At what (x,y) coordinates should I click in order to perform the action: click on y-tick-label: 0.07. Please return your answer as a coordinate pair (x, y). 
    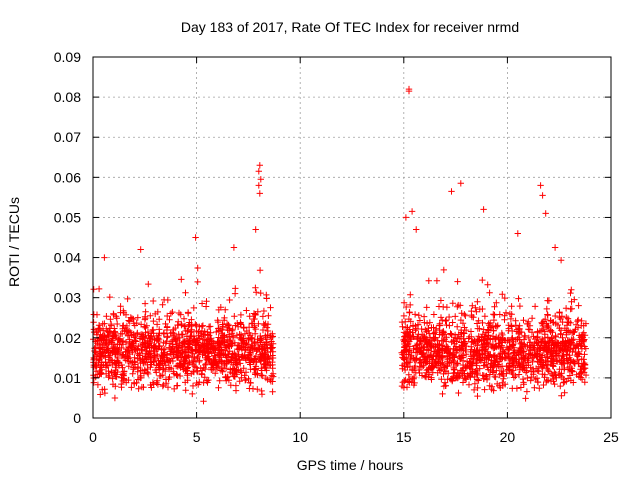
    Looking at the image, I should click on (67, 137).